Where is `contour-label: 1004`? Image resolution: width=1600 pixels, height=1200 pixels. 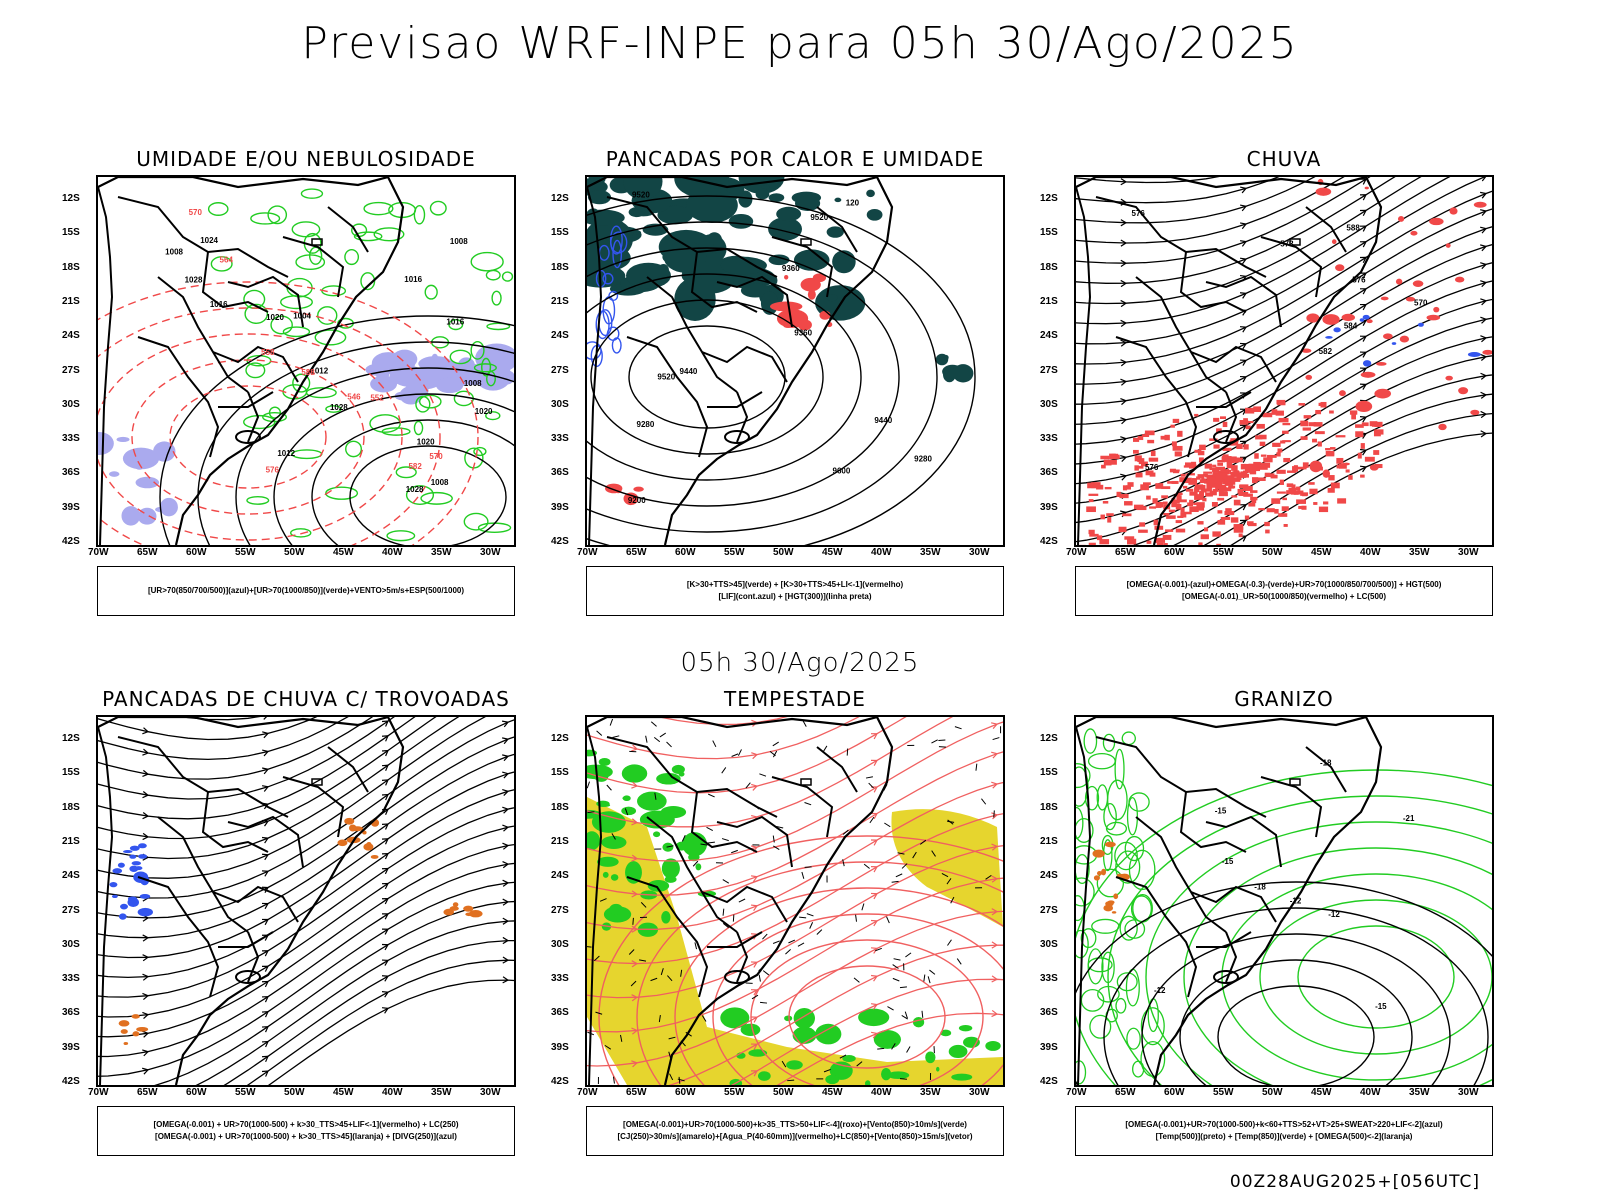
contour-label: 1004 is located at coordinates (302, 315).